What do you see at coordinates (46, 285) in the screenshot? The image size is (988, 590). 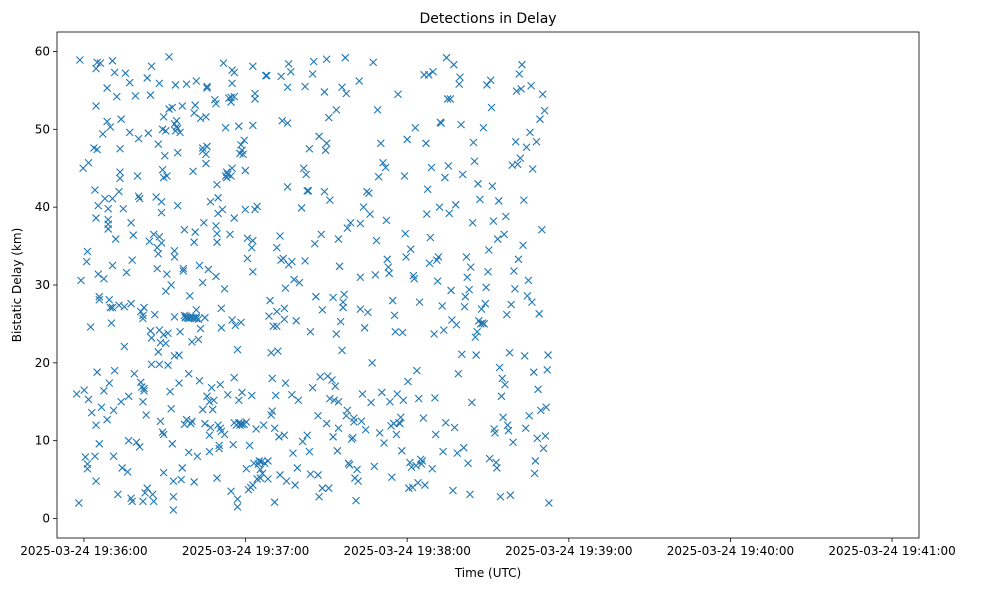 I see `y-axis: 0 10 20 30 40 50 60` at bounding box center [46, 285].